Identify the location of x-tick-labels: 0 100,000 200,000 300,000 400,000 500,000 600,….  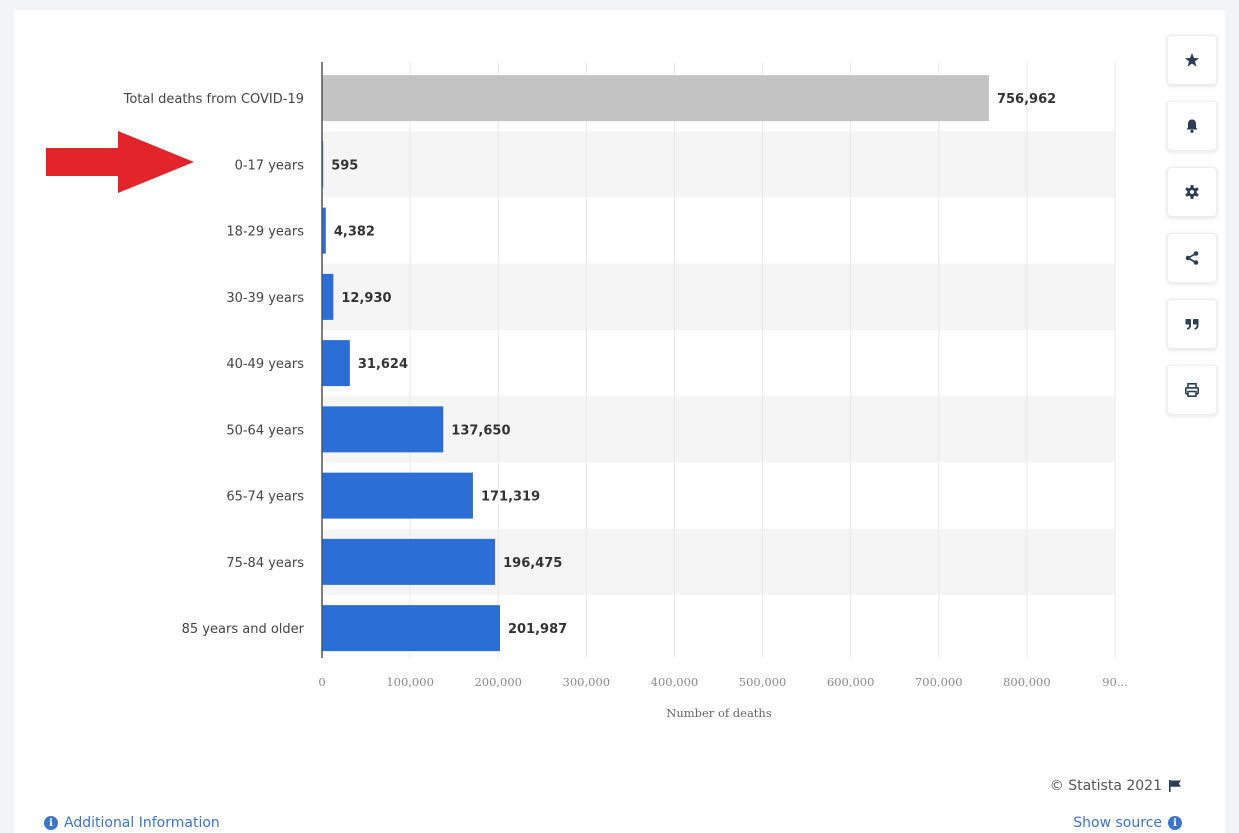
(722, 682).